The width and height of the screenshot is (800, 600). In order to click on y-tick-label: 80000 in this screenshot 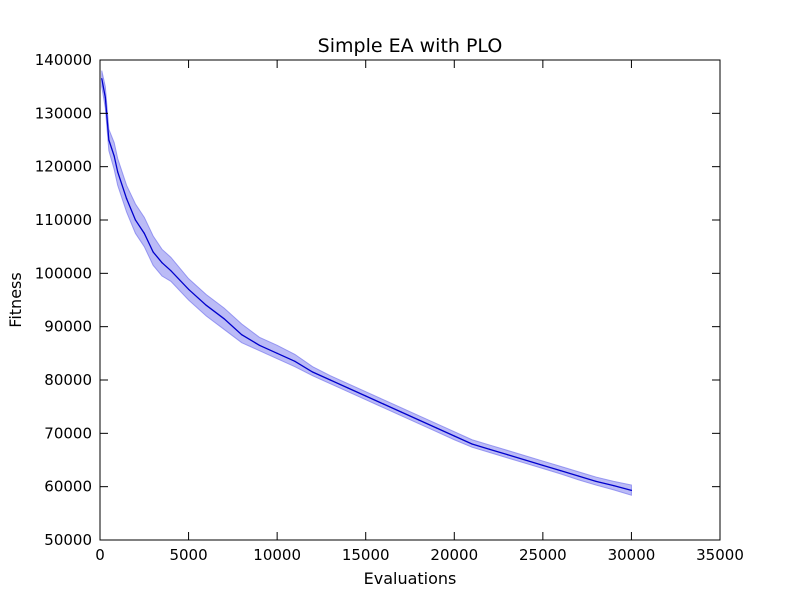, I will do `click(68, 380)`.